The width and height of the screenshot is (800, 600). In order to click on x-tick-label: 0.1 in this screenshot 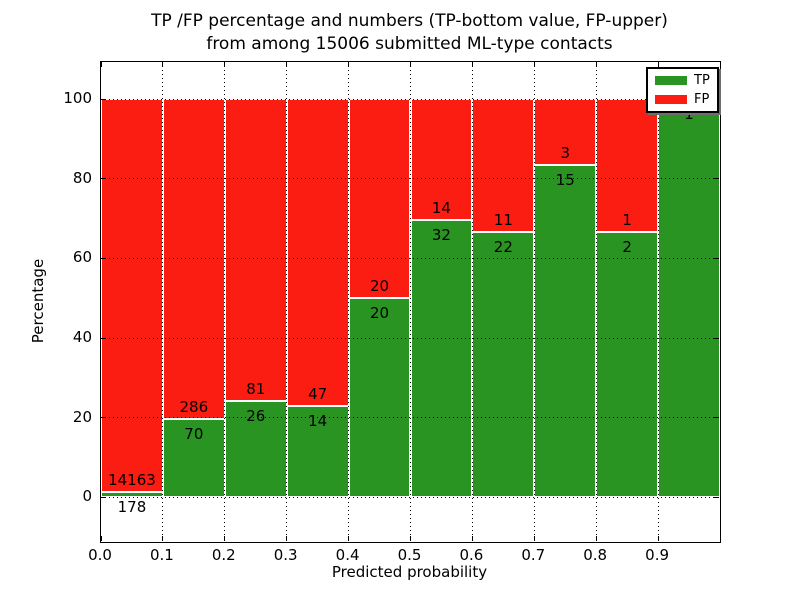, I will do `click(161, 555)`.